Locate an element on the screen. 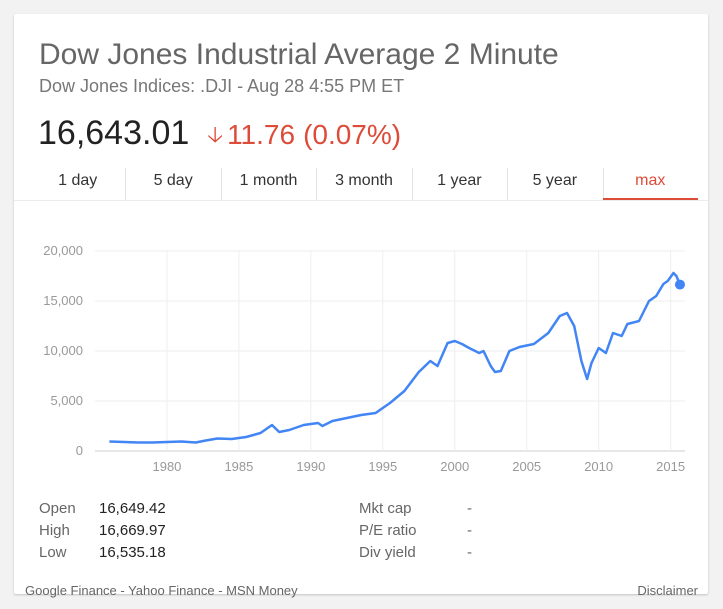 The width and height of the screenshot is (723, 609). tab-1-day: 1 day is located at coordinates (78, 180).